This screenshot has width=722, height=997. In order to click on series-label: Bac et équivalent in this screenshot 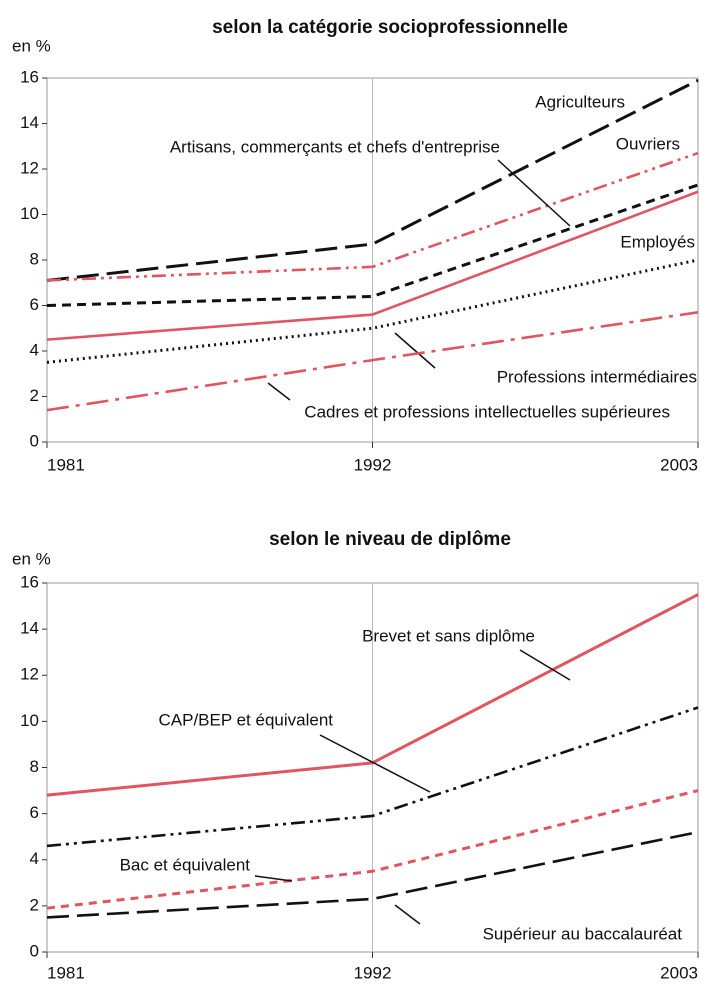, I will do `click(185, 864)`.